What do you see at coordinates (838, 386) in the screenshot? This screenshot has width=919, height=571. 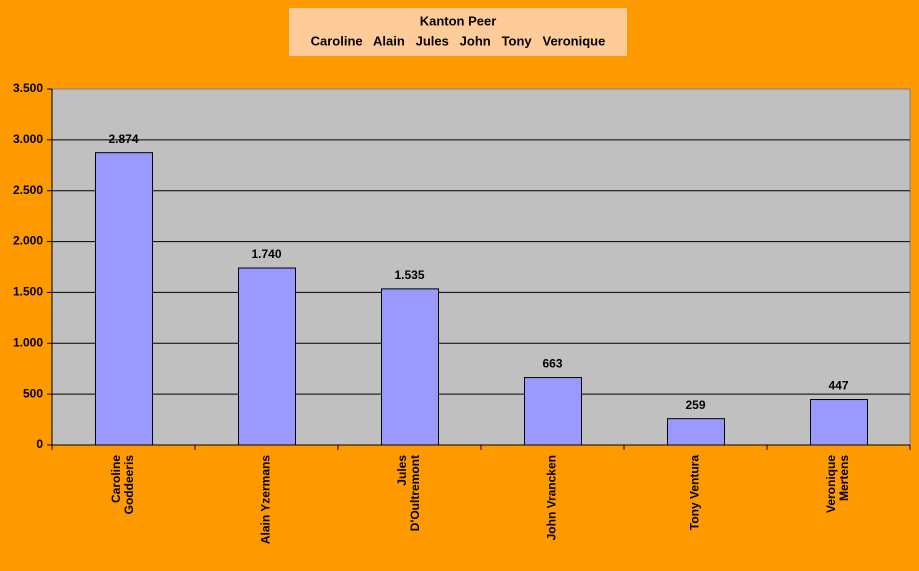 I see `value-label: 447` at bounding box center [838, 386].